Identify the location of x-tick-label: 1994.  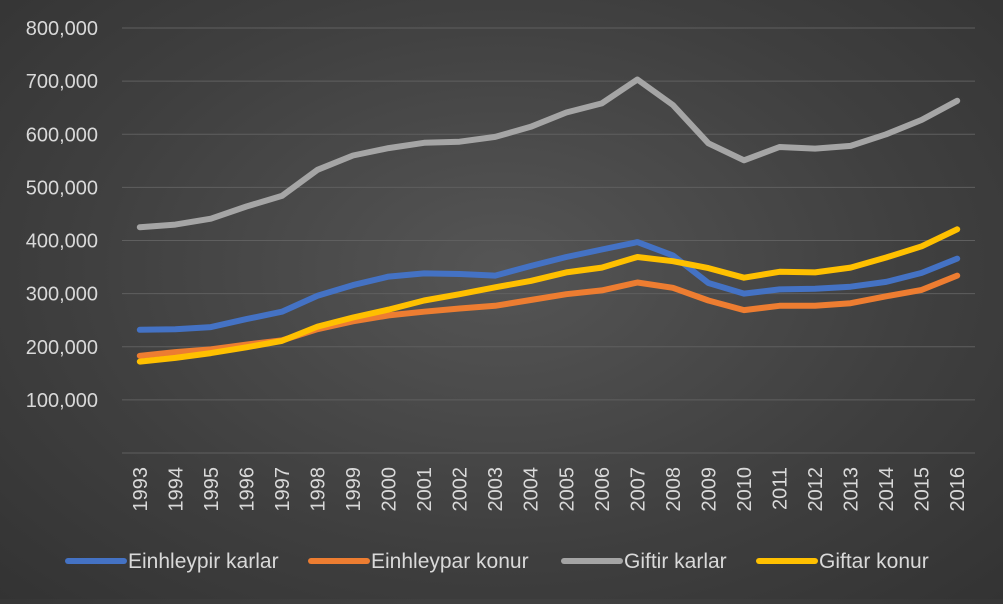
(176, 489).